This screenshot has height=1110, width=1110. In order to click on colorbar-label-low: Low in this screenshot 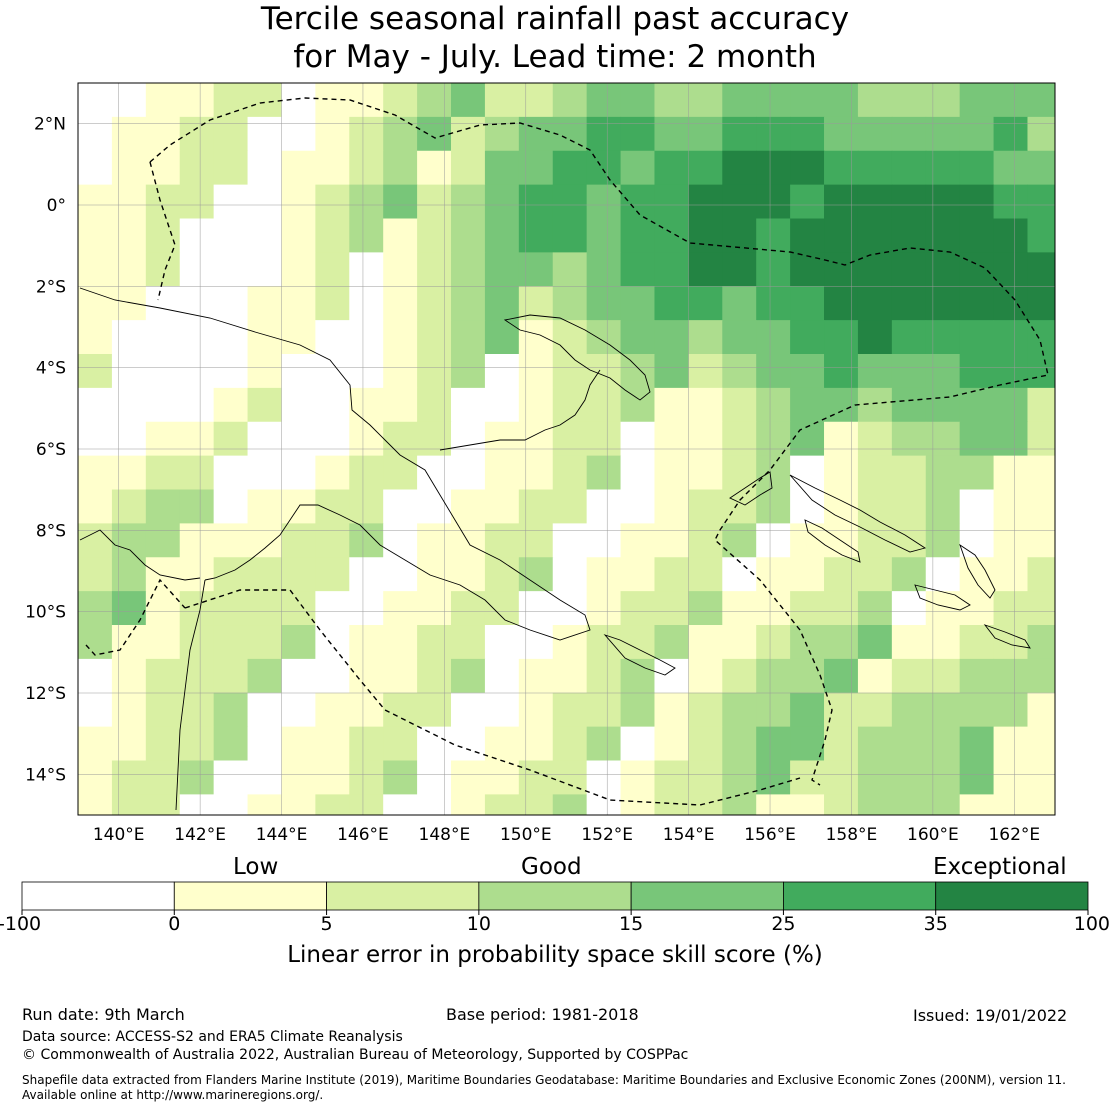, I will do `click(256, 867)`.